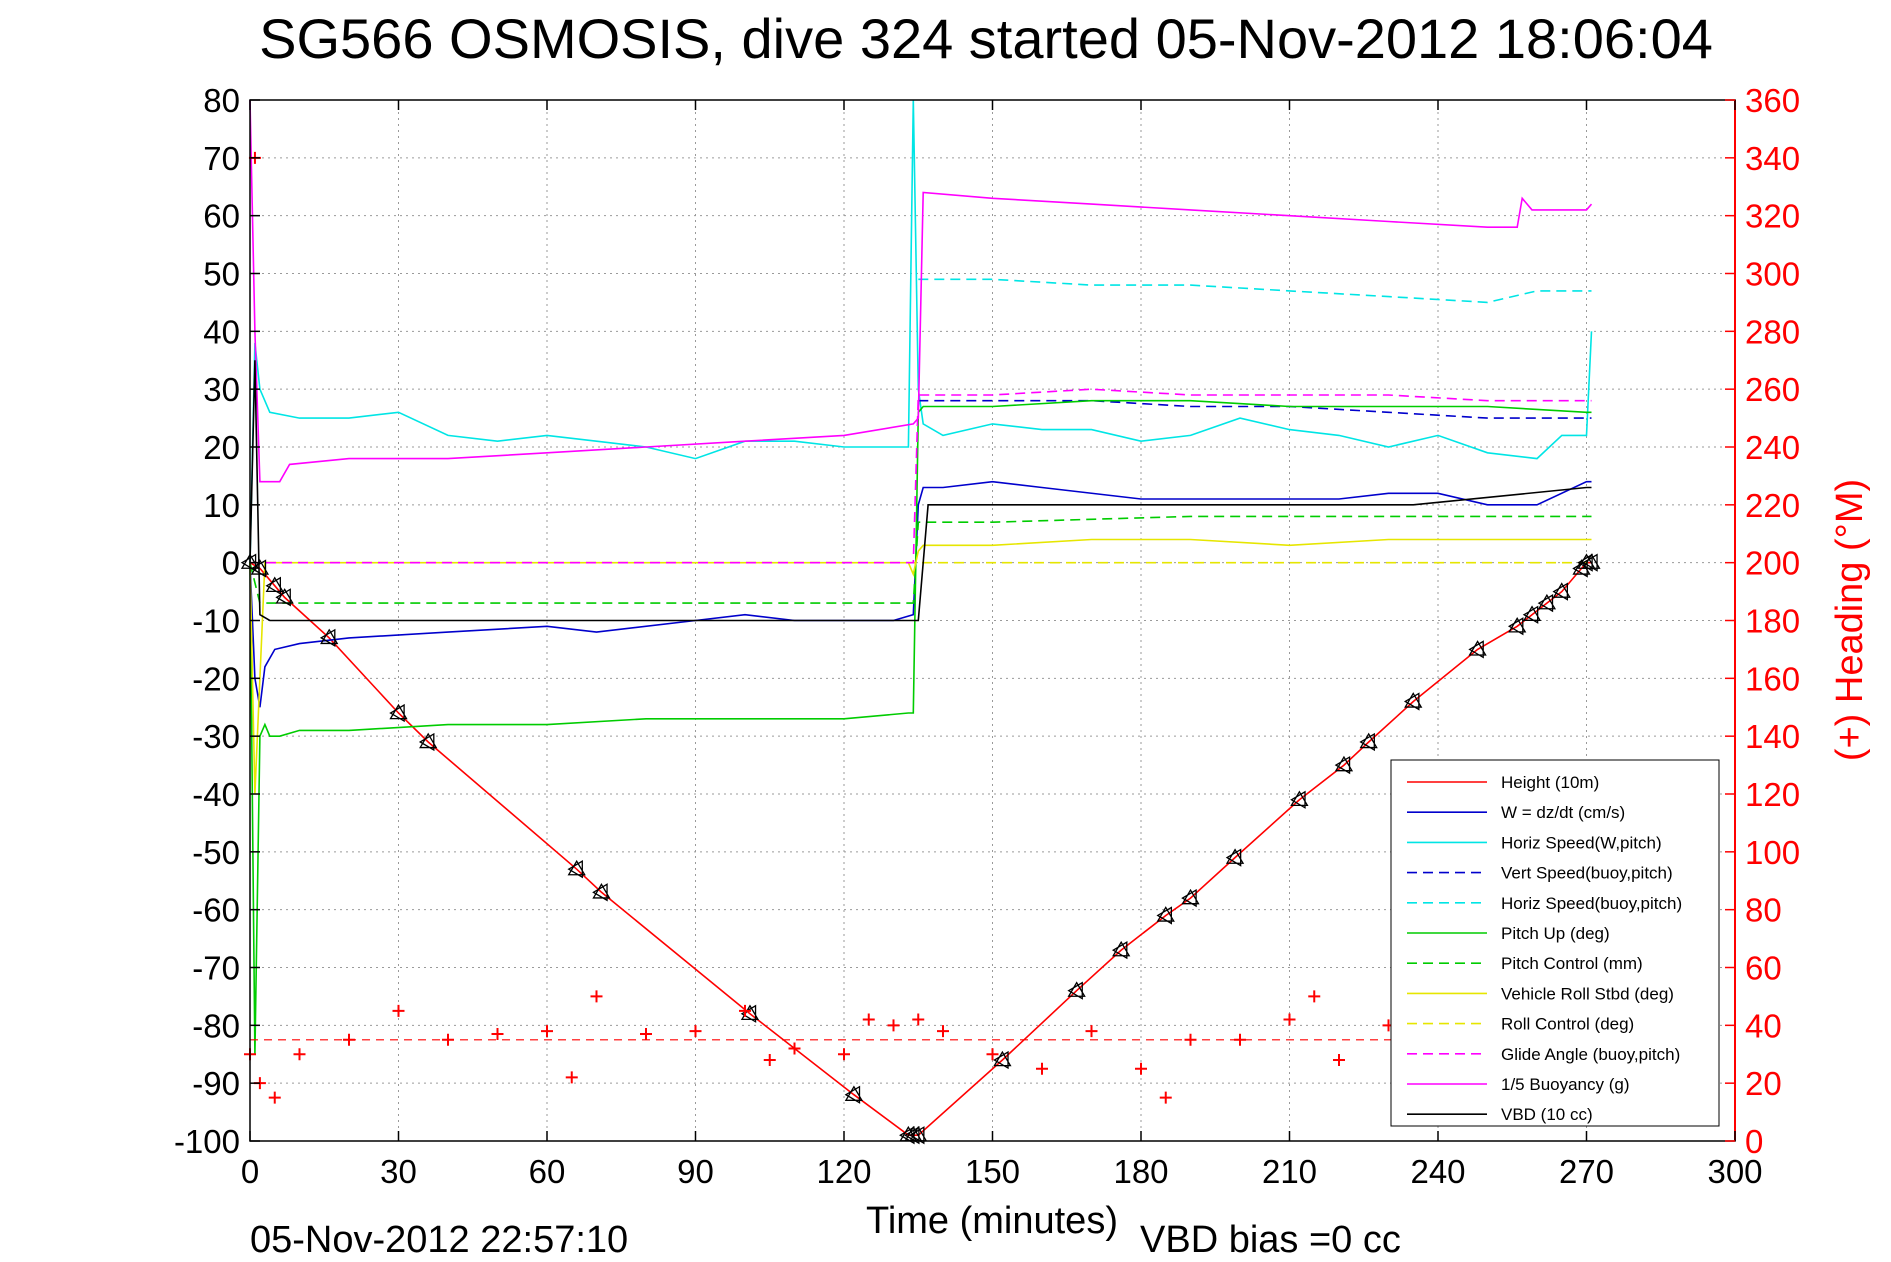 This screenshot has width=1891, height=1262. What do you see at coordinates (231, 563) in the screenshot?
I see `y-tick-label: 0` at bounding box center [231, 563].